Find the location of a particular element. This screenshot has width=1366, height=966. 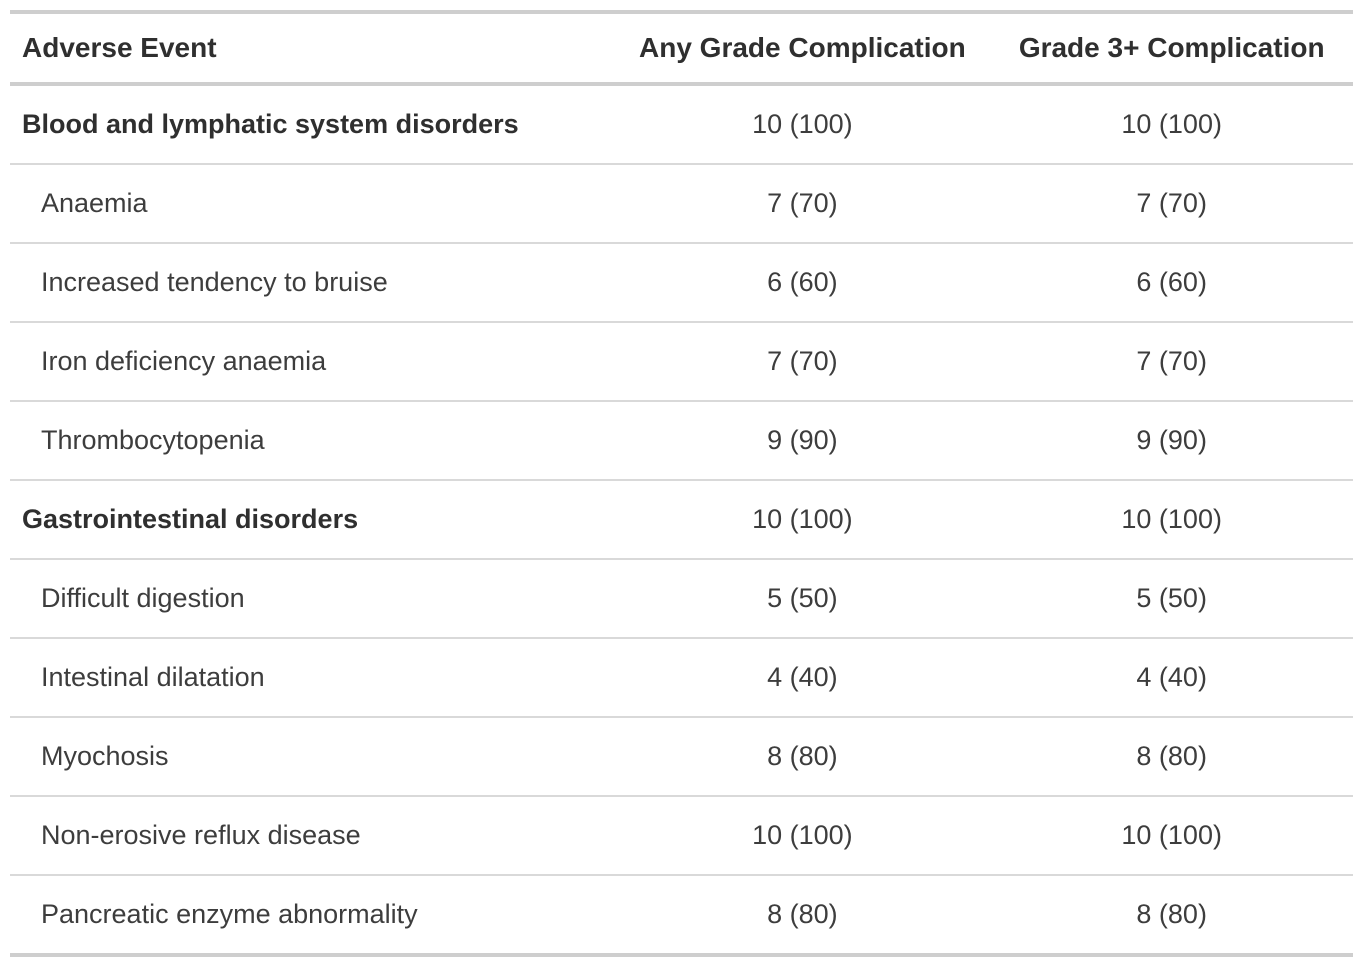

table-row: Thrombocytopenia 9 (90) 9 (90) is located at coordinates (681, 440).